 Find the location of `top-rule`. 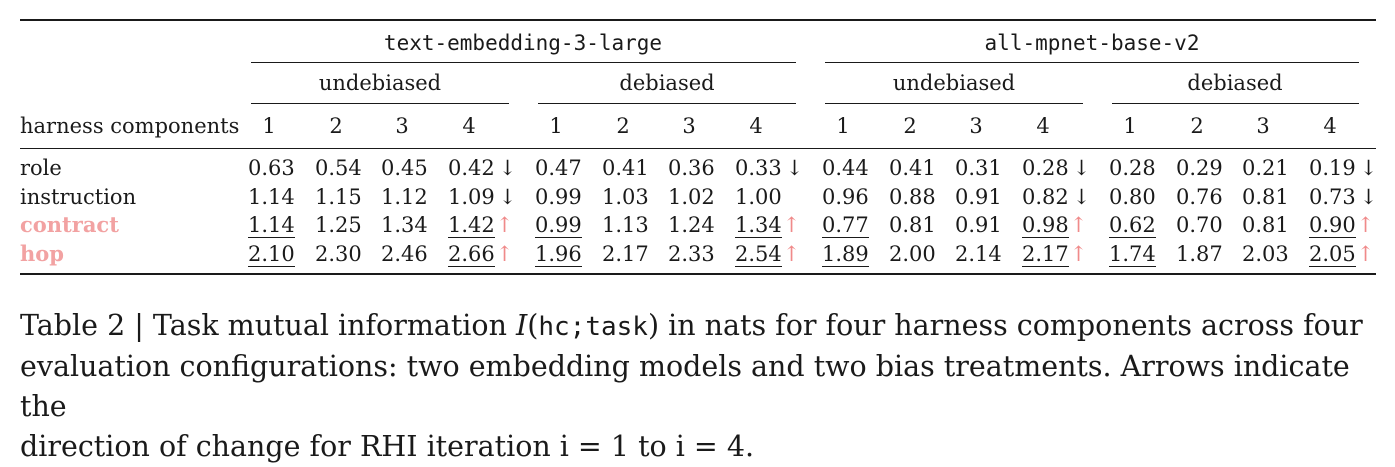

top-rule is located at coordinates (698, 20).